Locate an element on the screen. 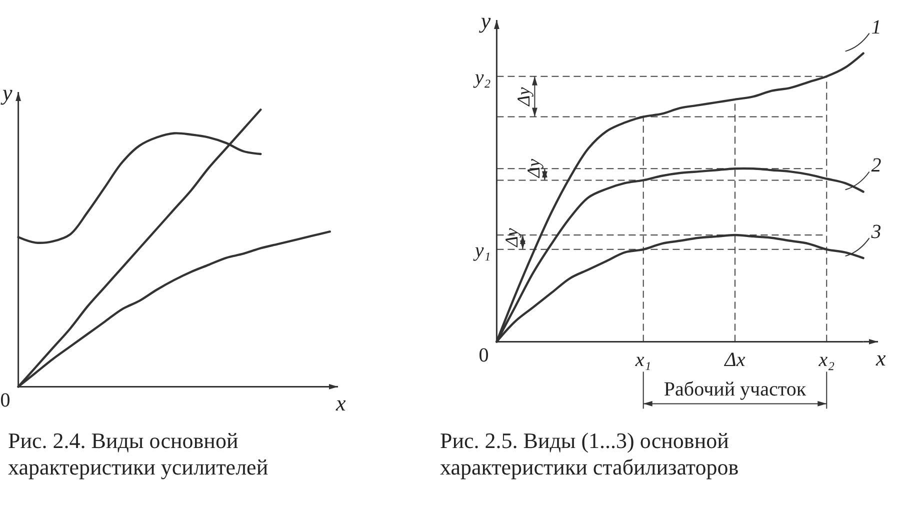 The image size is (905, 509). x-tick-label: x₁ is located at coordinates (643, 359).